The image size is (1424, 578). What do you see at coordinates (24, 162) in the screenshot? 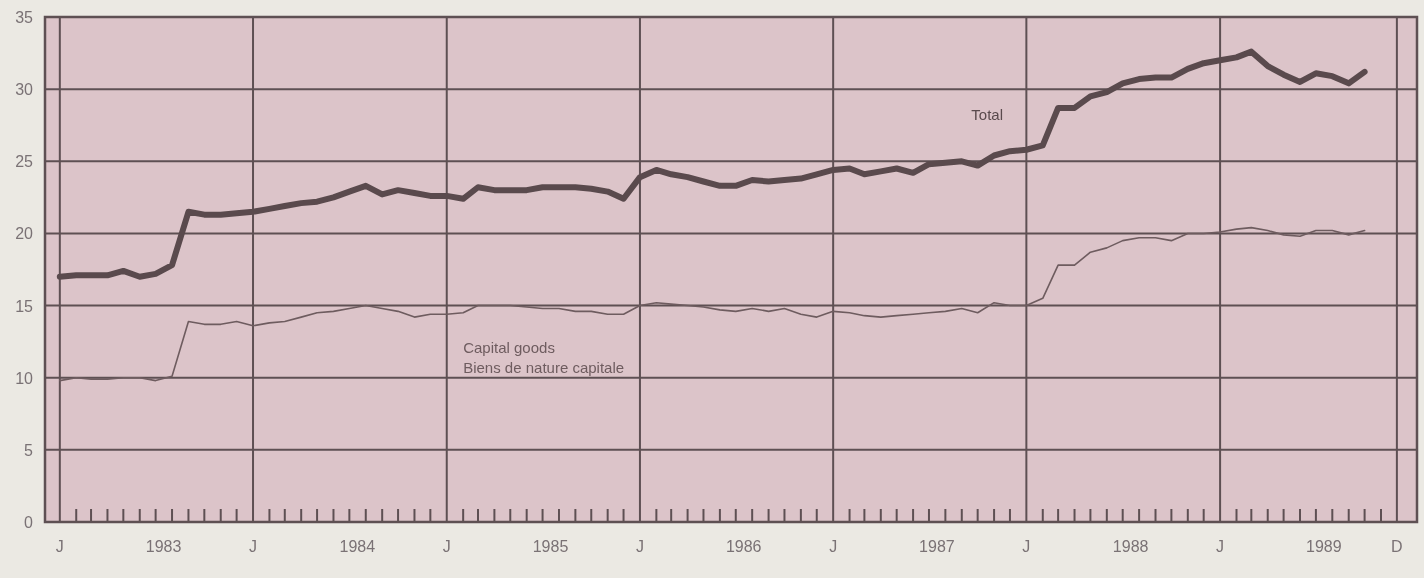
I see `y-tick-label: 25` at bounding box center [24, 162].